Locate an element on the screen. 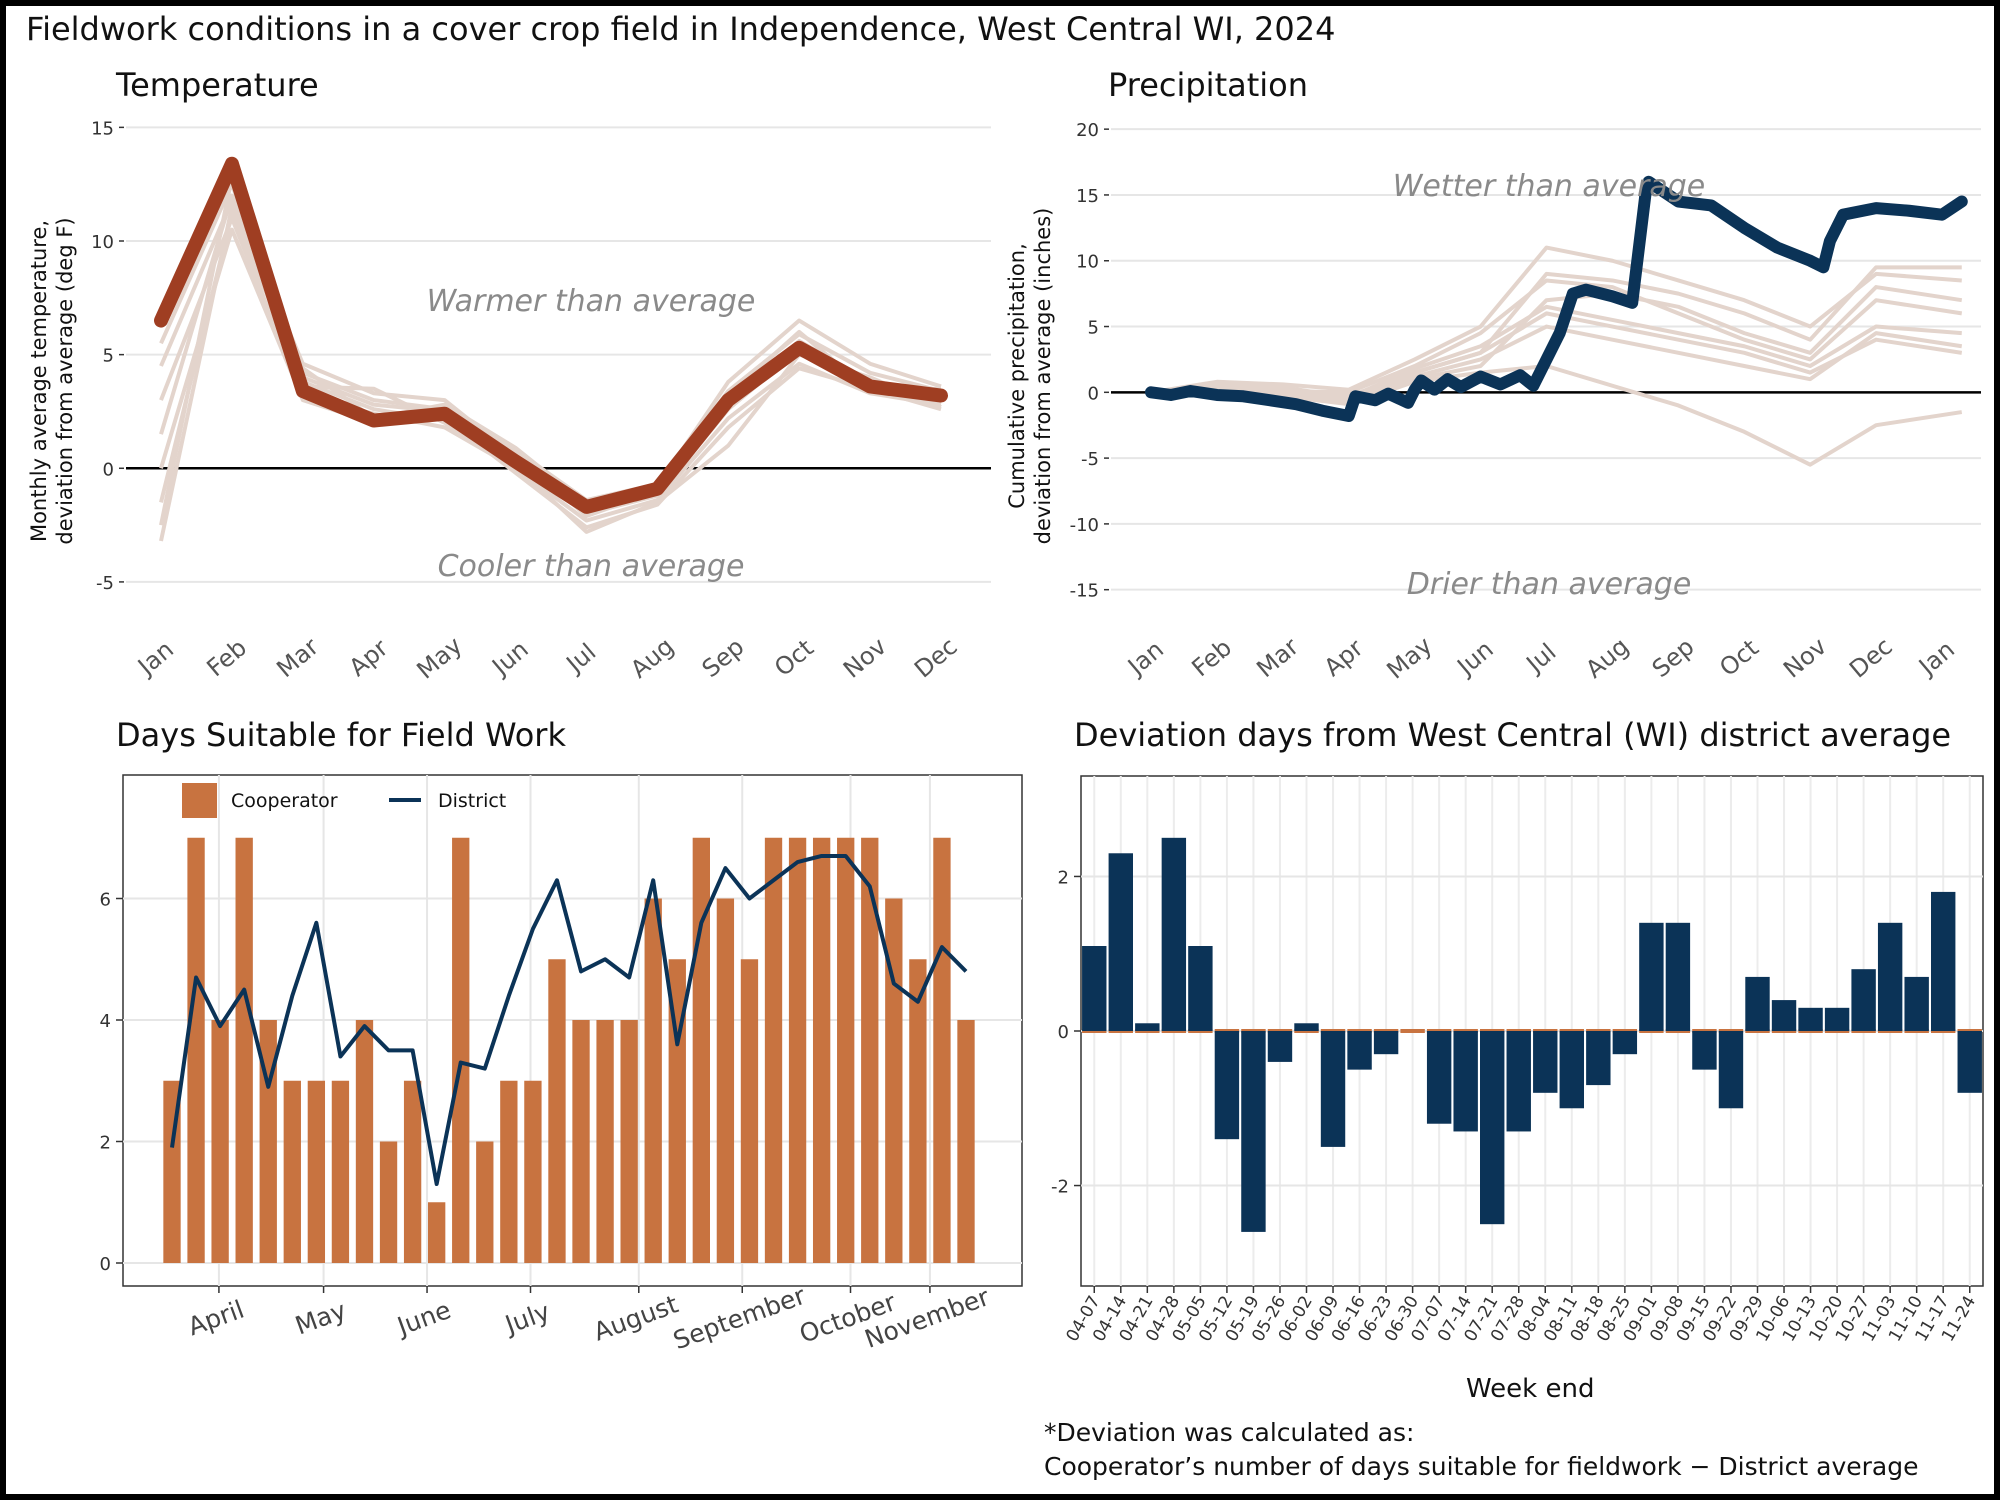  y-tick-label: 20 is located at coordinates (1087, 130).